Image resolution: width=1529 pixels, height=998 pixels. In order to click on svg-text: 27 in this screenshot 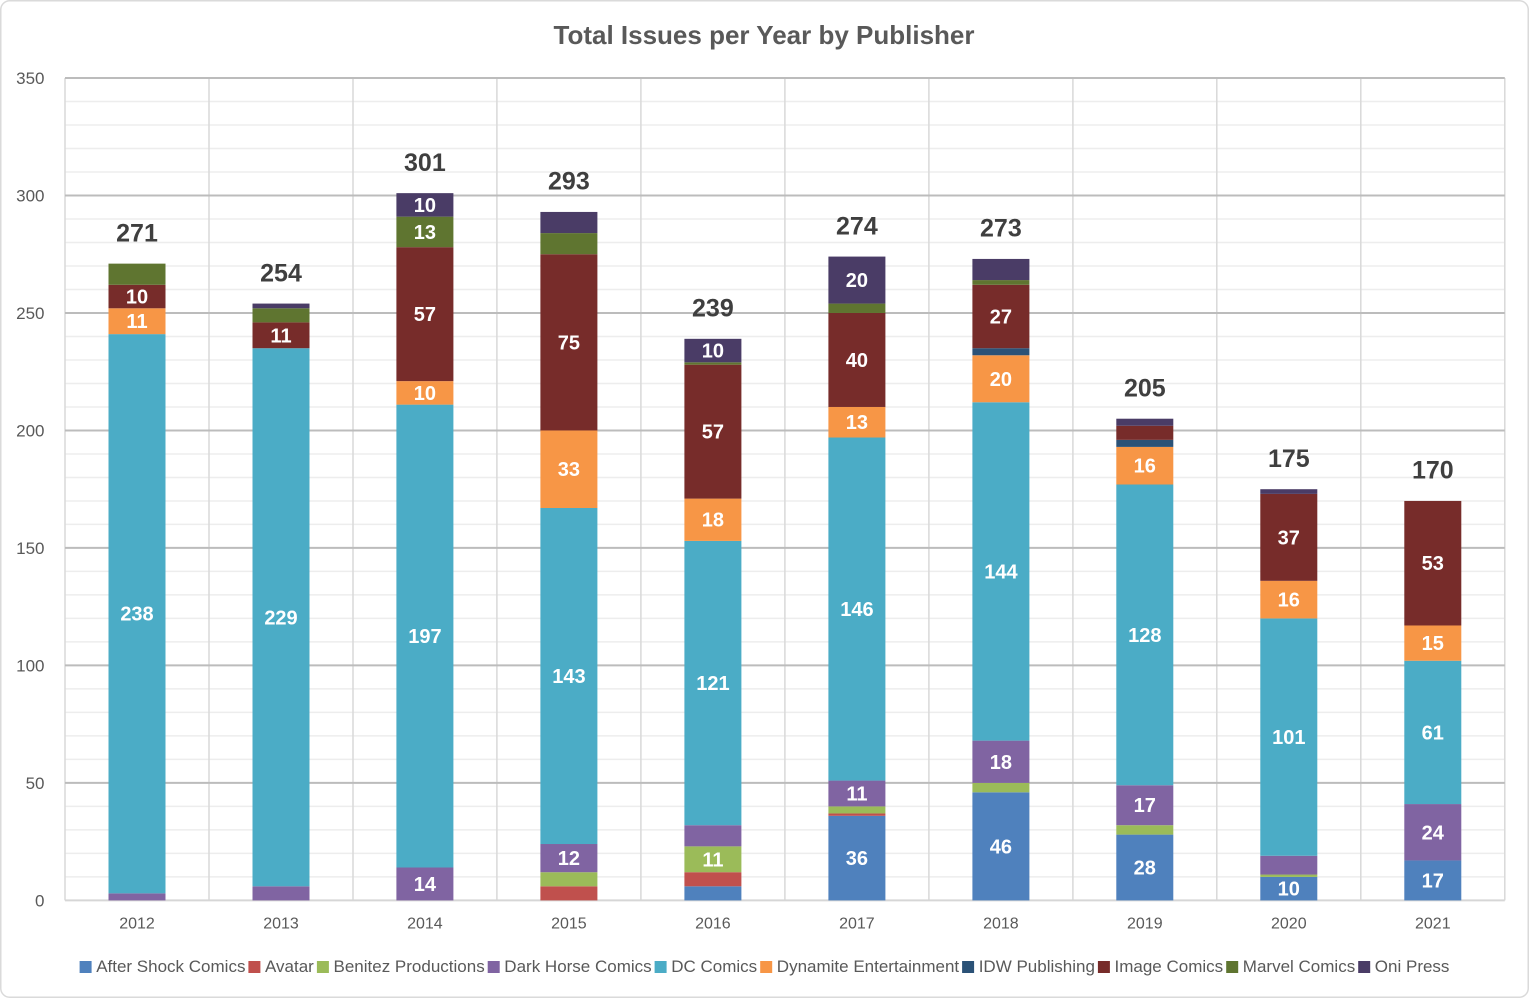, I will do `click(1001, 318)`.